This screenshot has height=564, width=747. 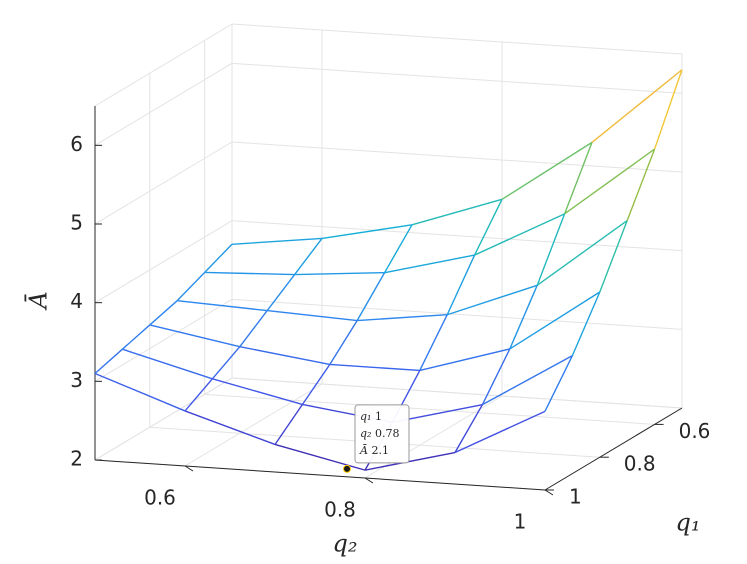 I want to click on z-axis-label: Ā, so click(x=39, y=300).